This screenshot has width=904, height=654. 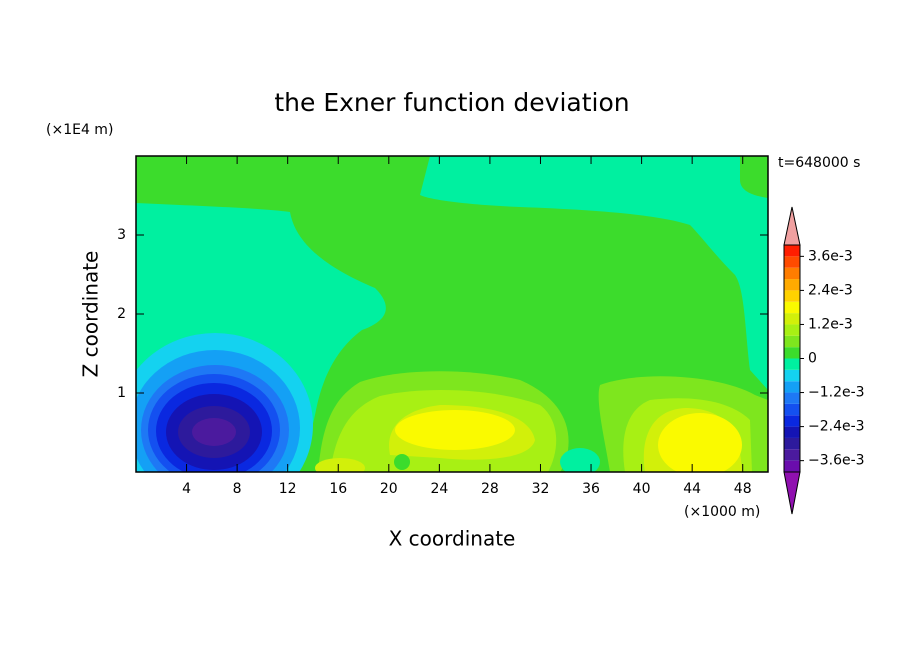 What do you see at coordinates (91, 314) in the screenshot?
I see `y-axis-label: Z coordinate` at bounding box center [91, 314].